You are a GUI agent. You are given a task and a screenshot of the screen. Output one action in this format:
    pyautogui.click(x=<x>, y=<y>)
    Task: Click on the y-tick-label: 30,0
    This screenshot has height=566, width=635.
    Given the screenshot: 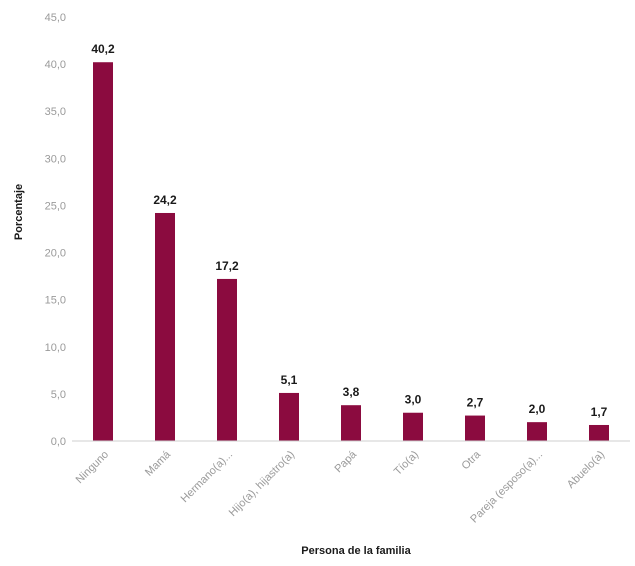 What is the action you would take?
    pyautogui.click(x=55, y=159)
    